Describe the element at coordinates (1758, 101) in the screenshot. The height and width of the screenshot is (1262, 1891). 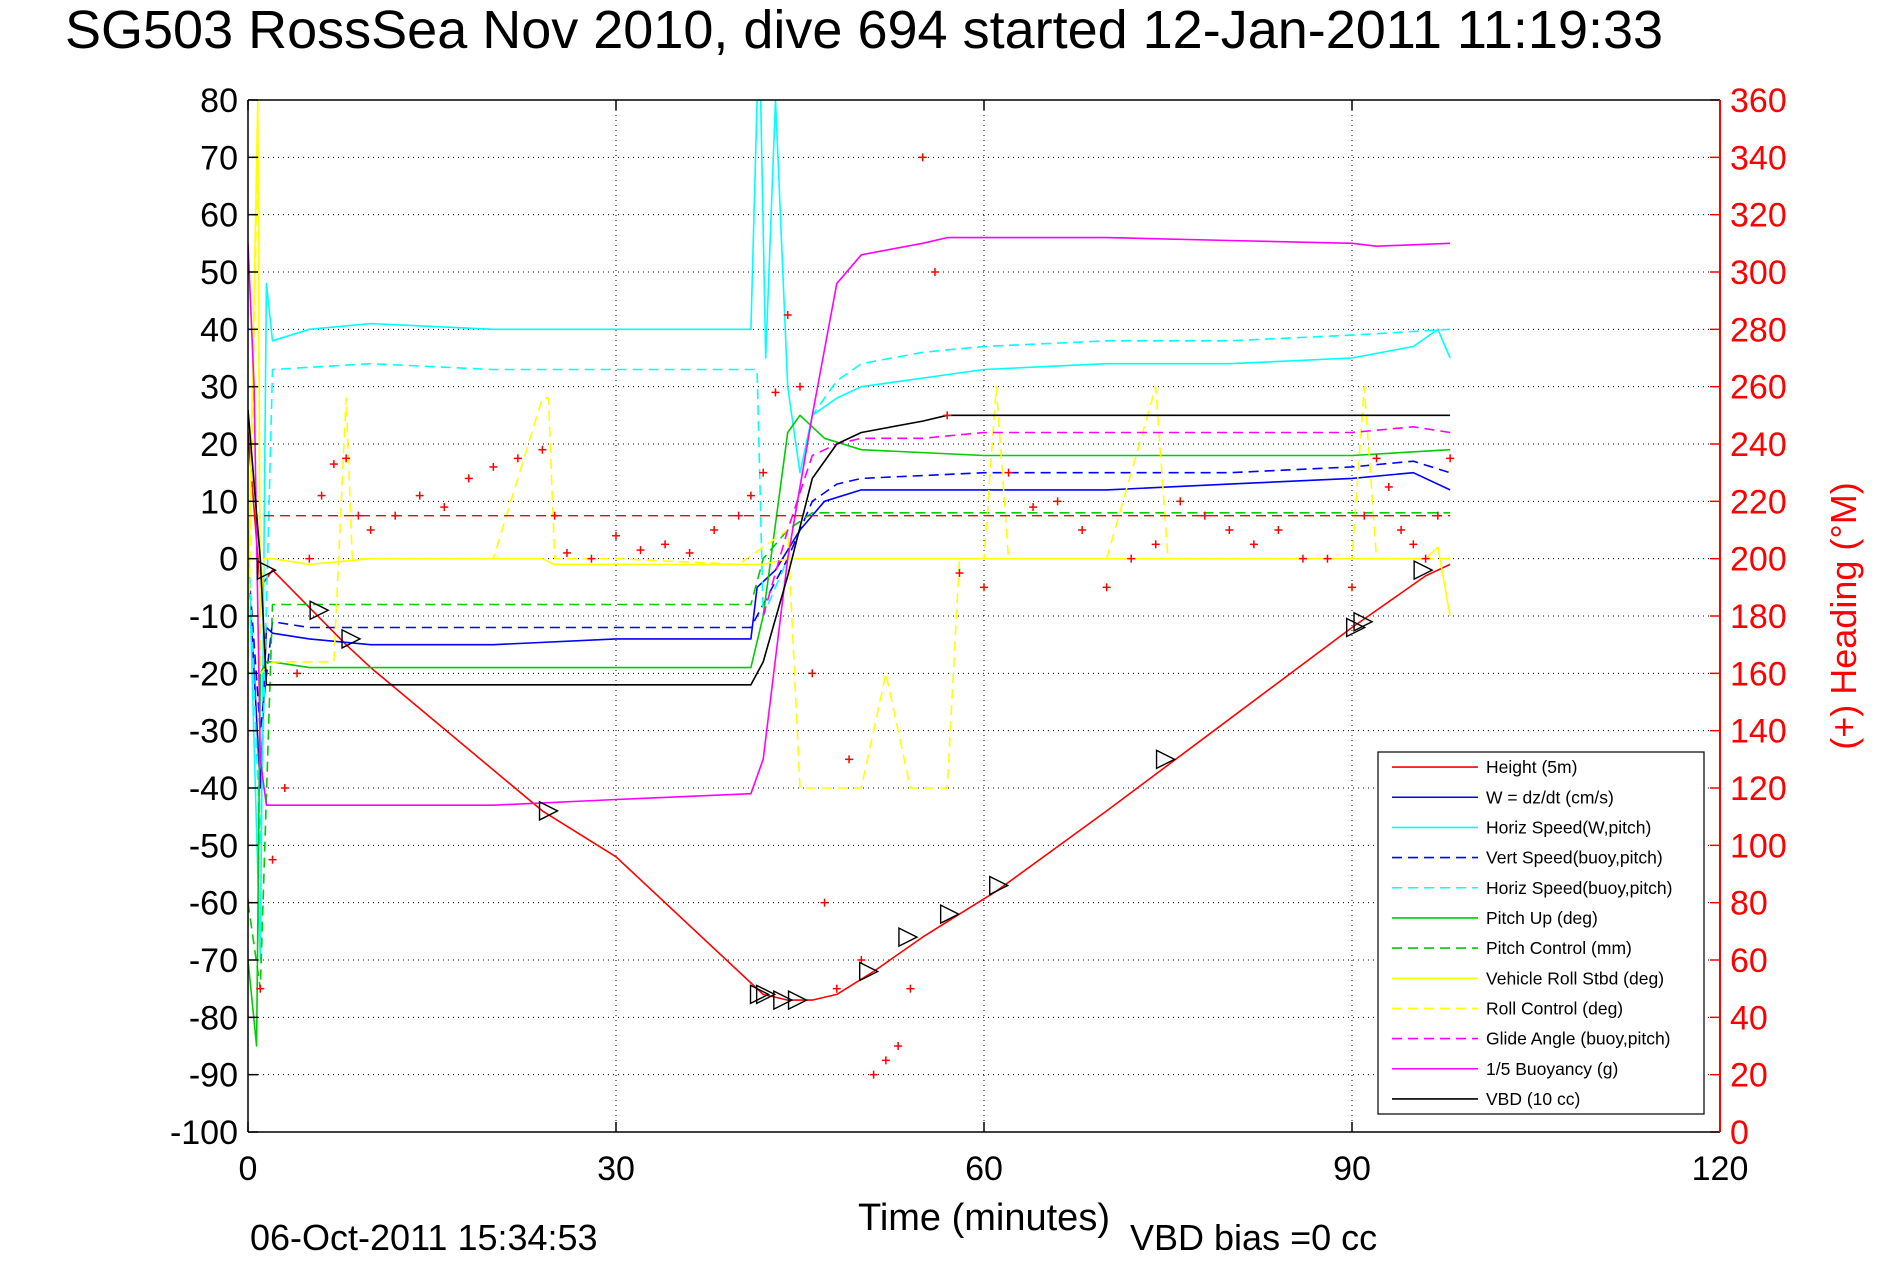
I see `y-tick-label-right: 360` at that location.